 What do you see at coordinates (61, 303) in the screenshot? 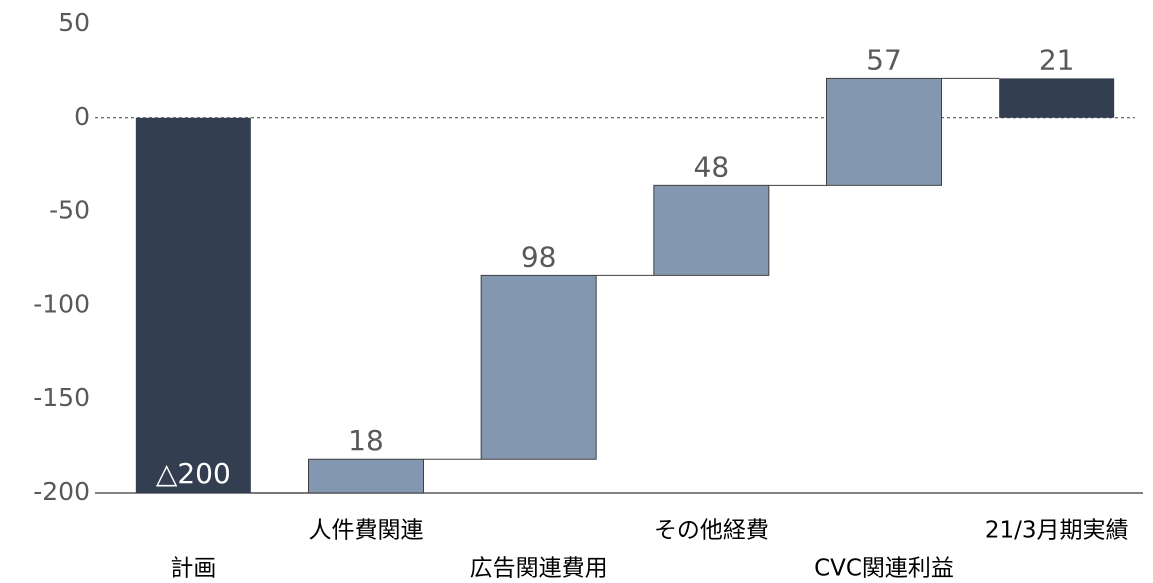
I see `y-tick-label: -100` at bounding box center [61, 303].